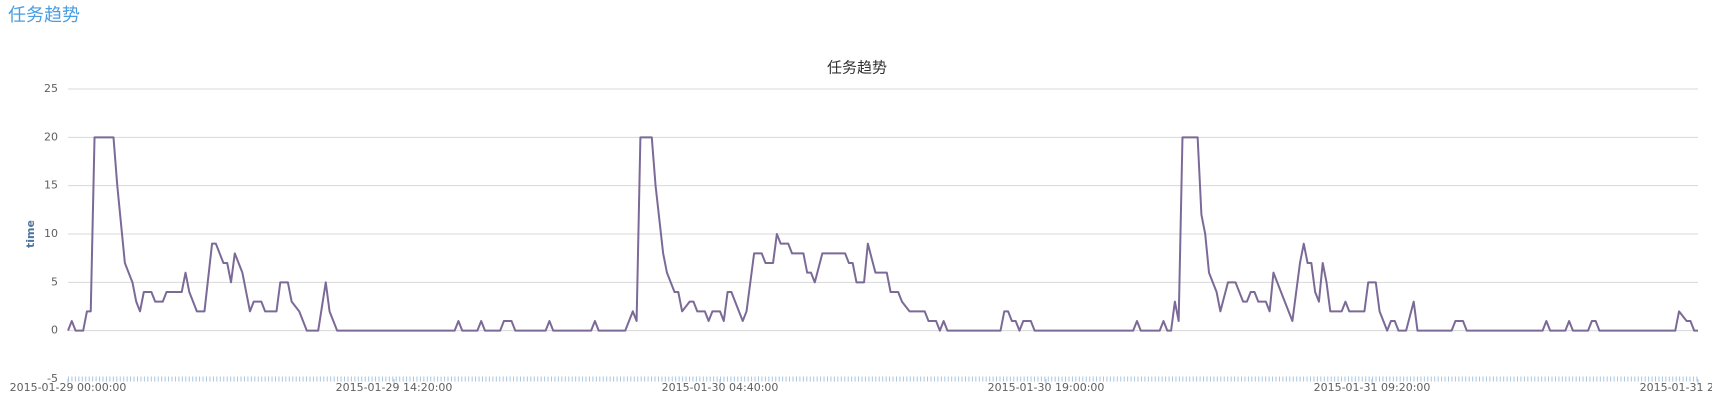 The height and width of the screenshot is (404, 1712). What do you see at coordinates (54, 281) in the screenshot?
I see `y-tick-label: 5` at bounding box center [54, 281].